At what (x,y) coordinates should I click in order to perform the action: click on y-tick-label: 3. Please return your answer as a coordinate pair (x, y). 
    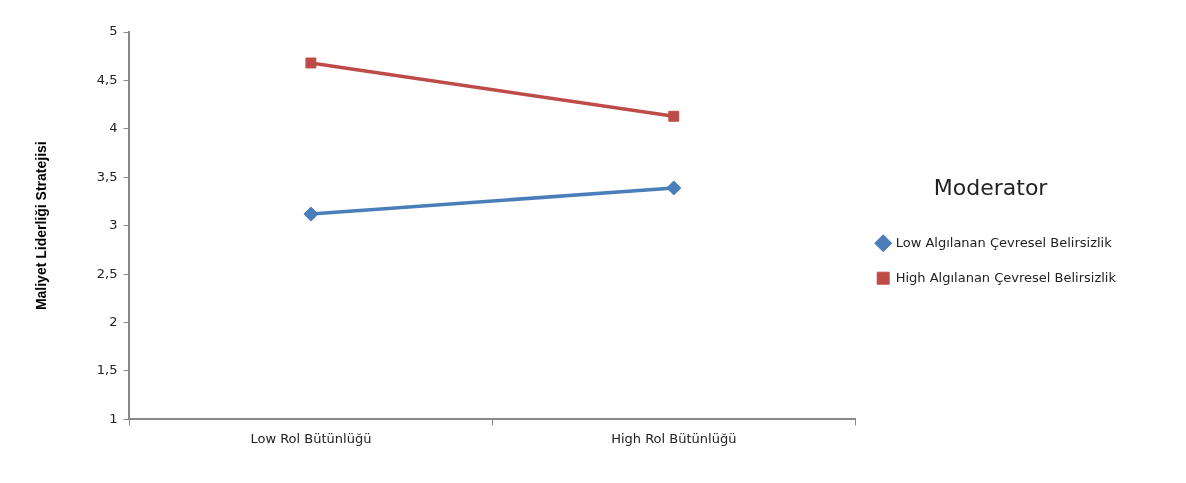
    Looking at the image, I should click on (113, 225).